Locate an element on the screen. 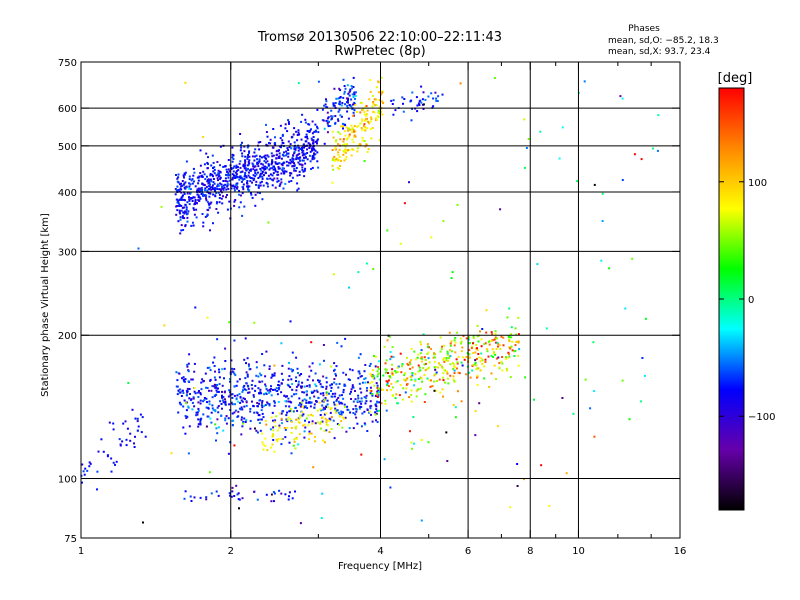 The height and width of the screenshot is (600, 800). y-tick-label: 200 is located at coordinates (67, 336).